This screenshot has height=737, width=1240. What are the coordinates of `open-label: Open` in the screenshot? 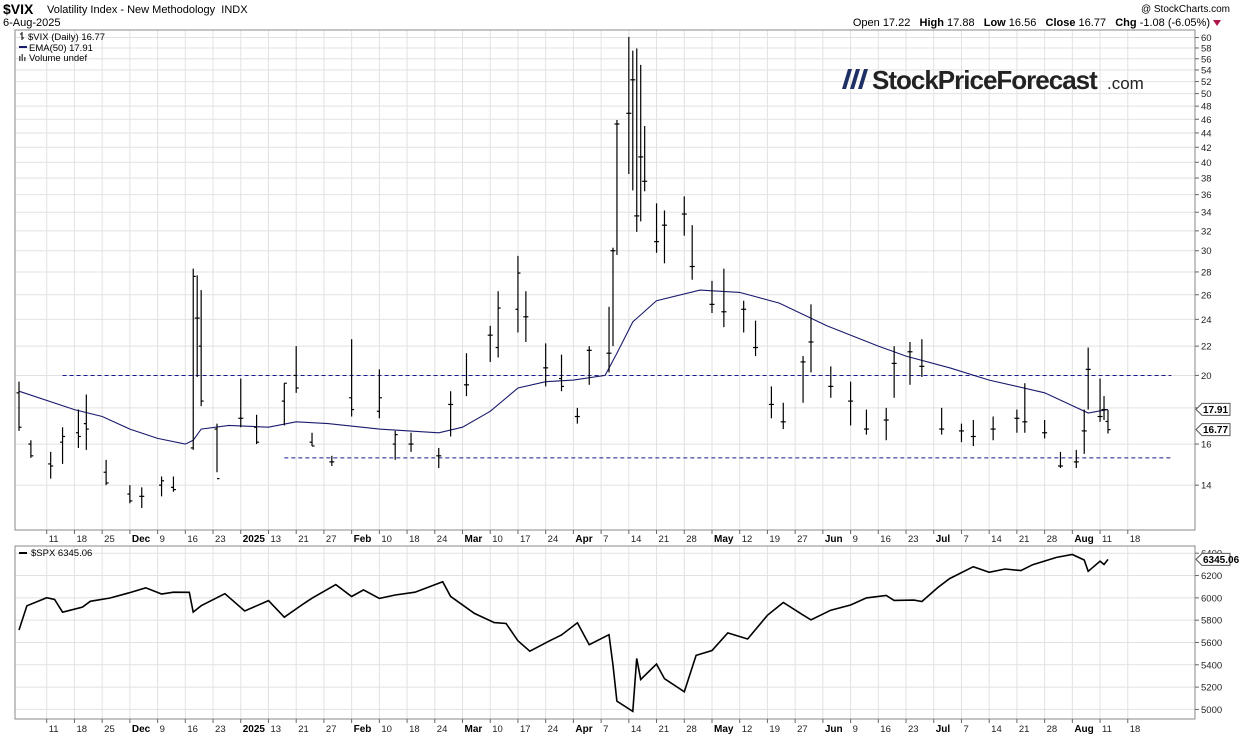 It's located at (866, 23).